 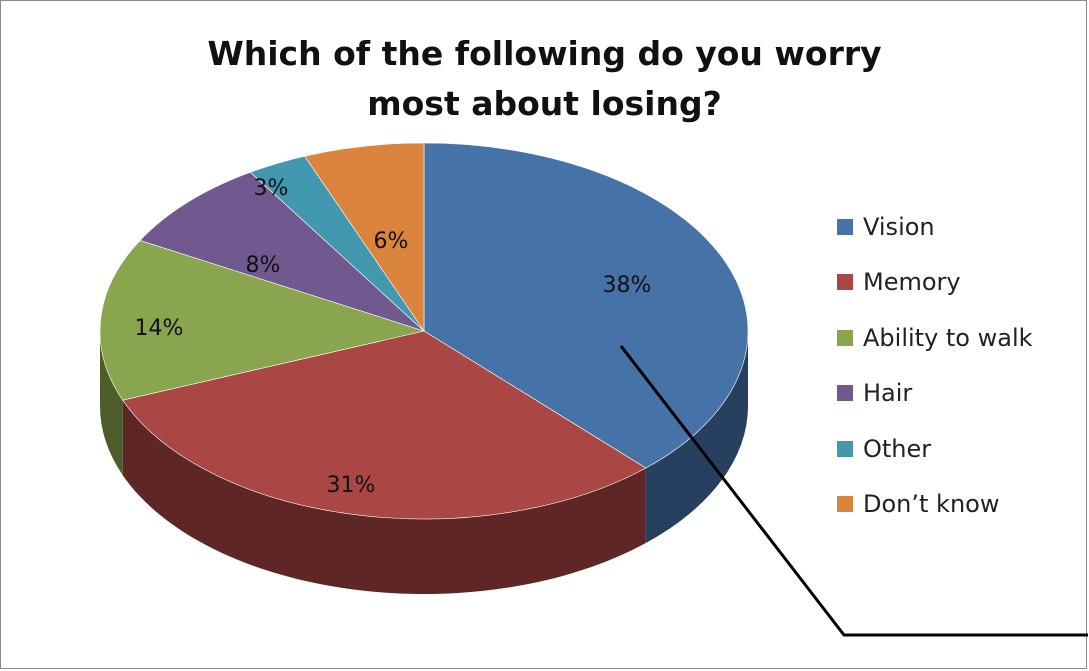 What do you see at coordinates (384, 425) in the screenshot?
I see `pie-slice-memory` at bounding box center [384, 425].